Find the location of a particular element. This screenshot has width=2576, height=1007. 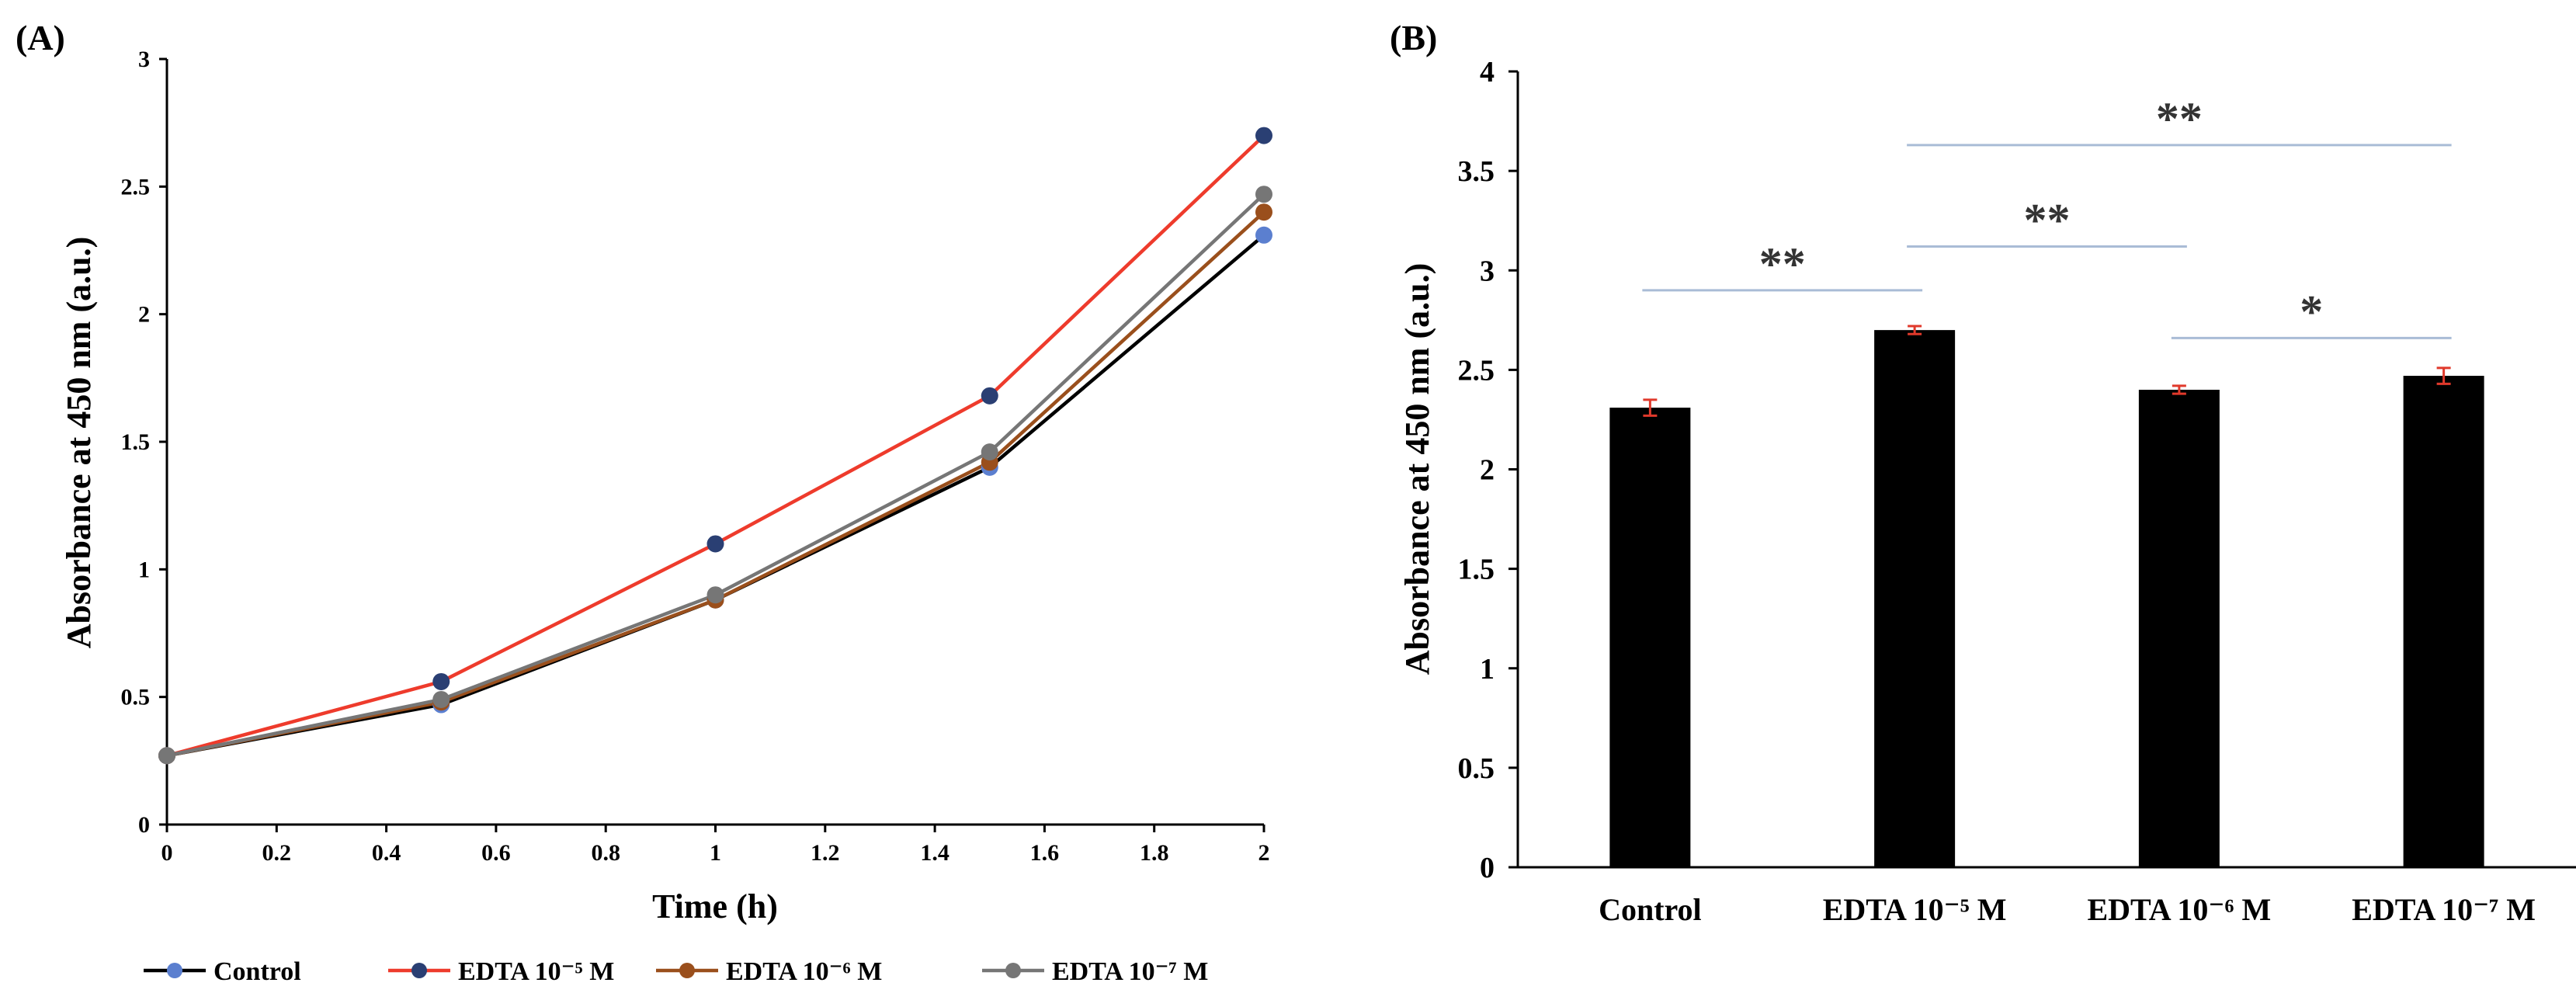

legend-item: EDTA 10⁻⁷ M is located at coordinates (1095, 972).